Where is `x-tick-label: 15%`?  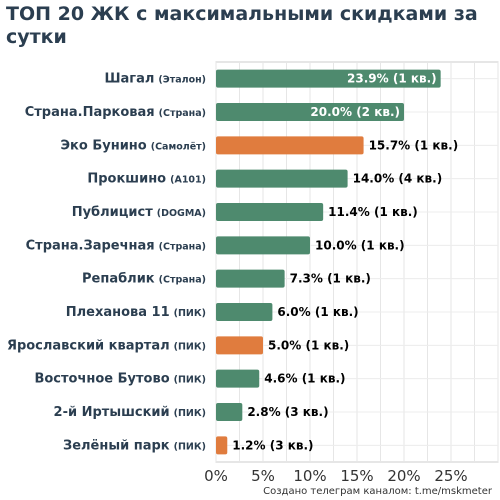
x-tick-label: 15% is located at coordinates (356, 476).